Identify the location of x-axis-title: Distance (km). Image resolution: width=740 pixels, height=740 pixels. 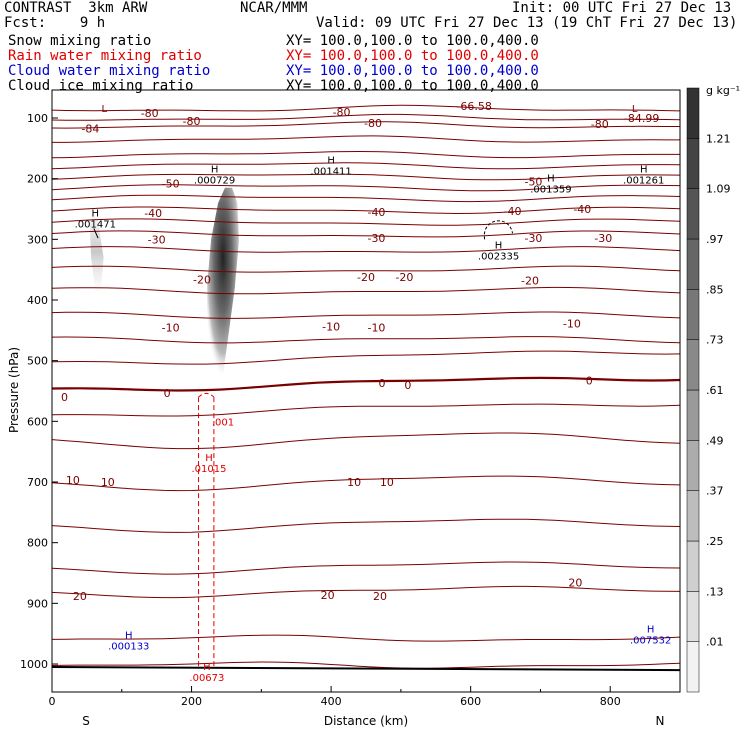
(366, 721).